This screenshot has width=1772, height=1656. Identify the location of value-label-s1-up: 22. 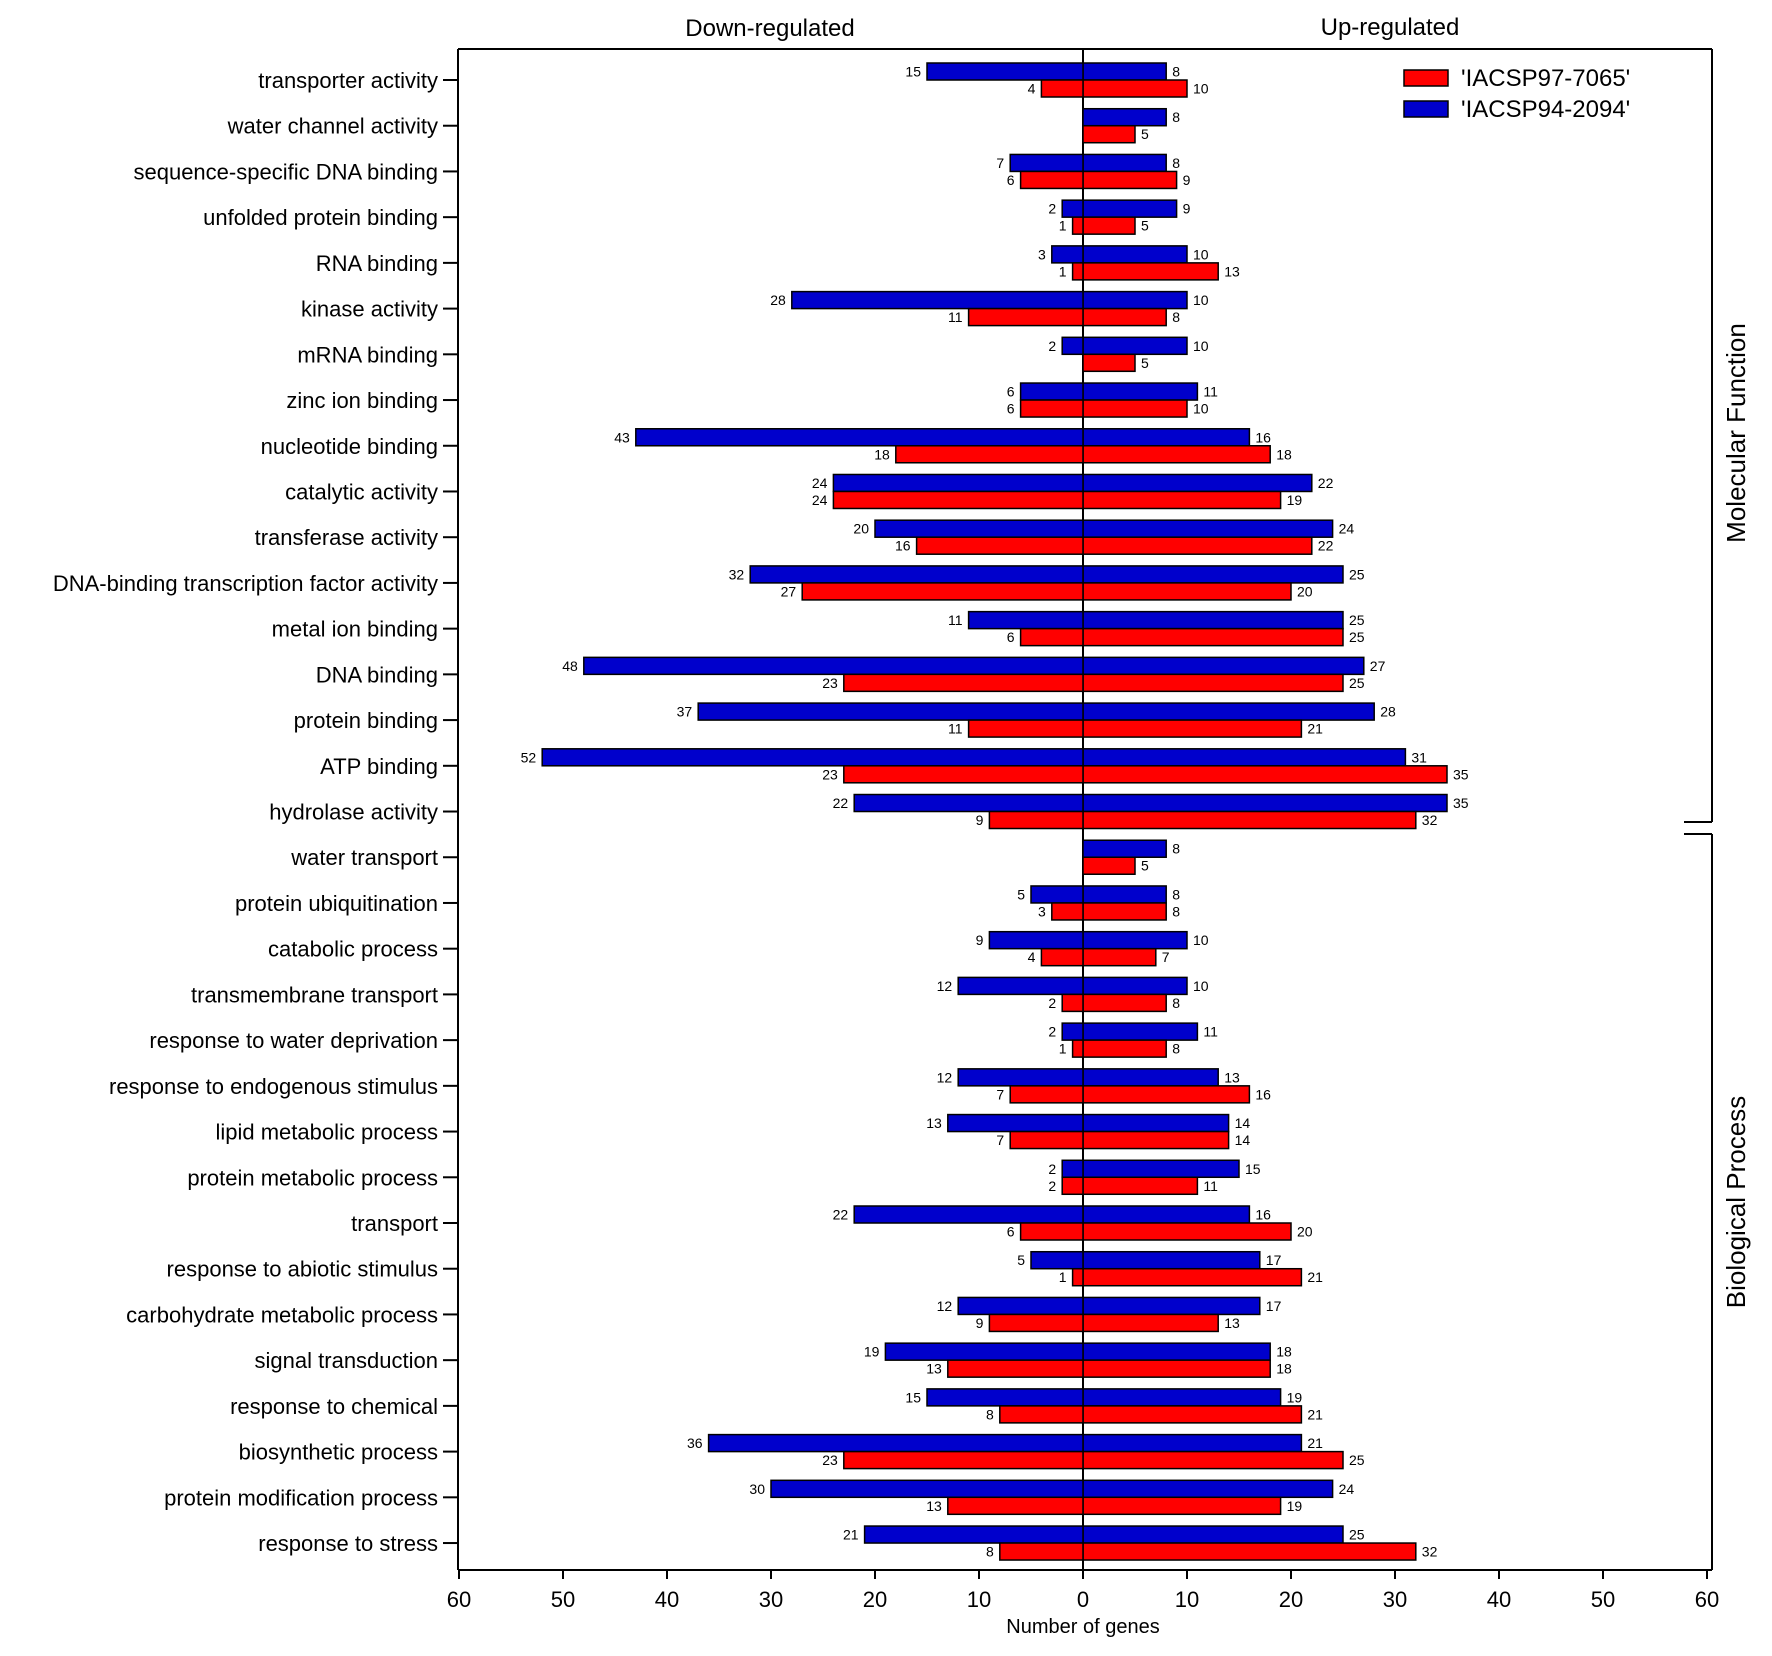
(1326, 546).